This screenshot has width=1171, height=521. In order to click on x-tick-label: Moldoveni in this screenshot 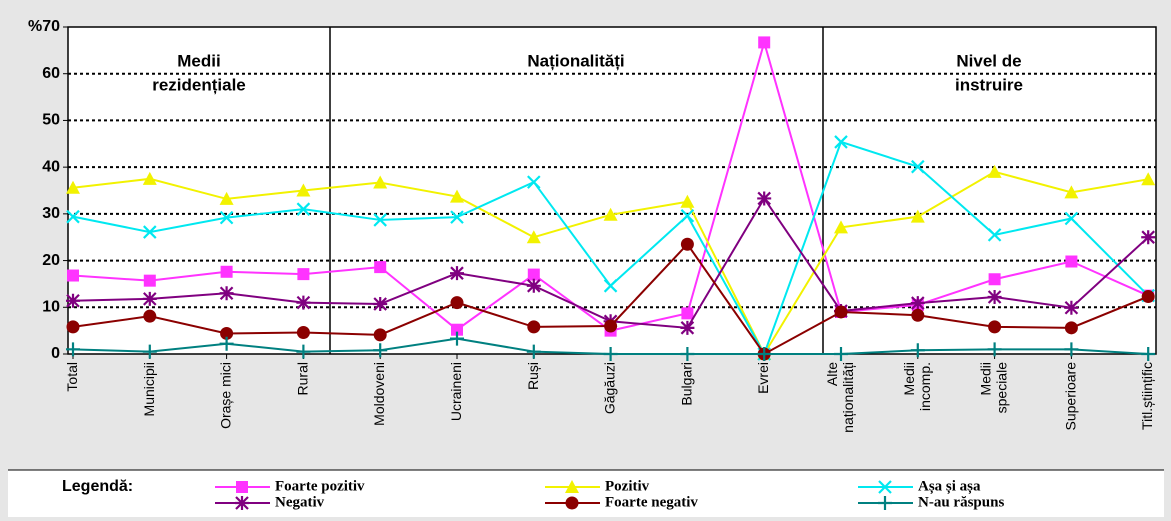, I will do `click(379, 394)`.